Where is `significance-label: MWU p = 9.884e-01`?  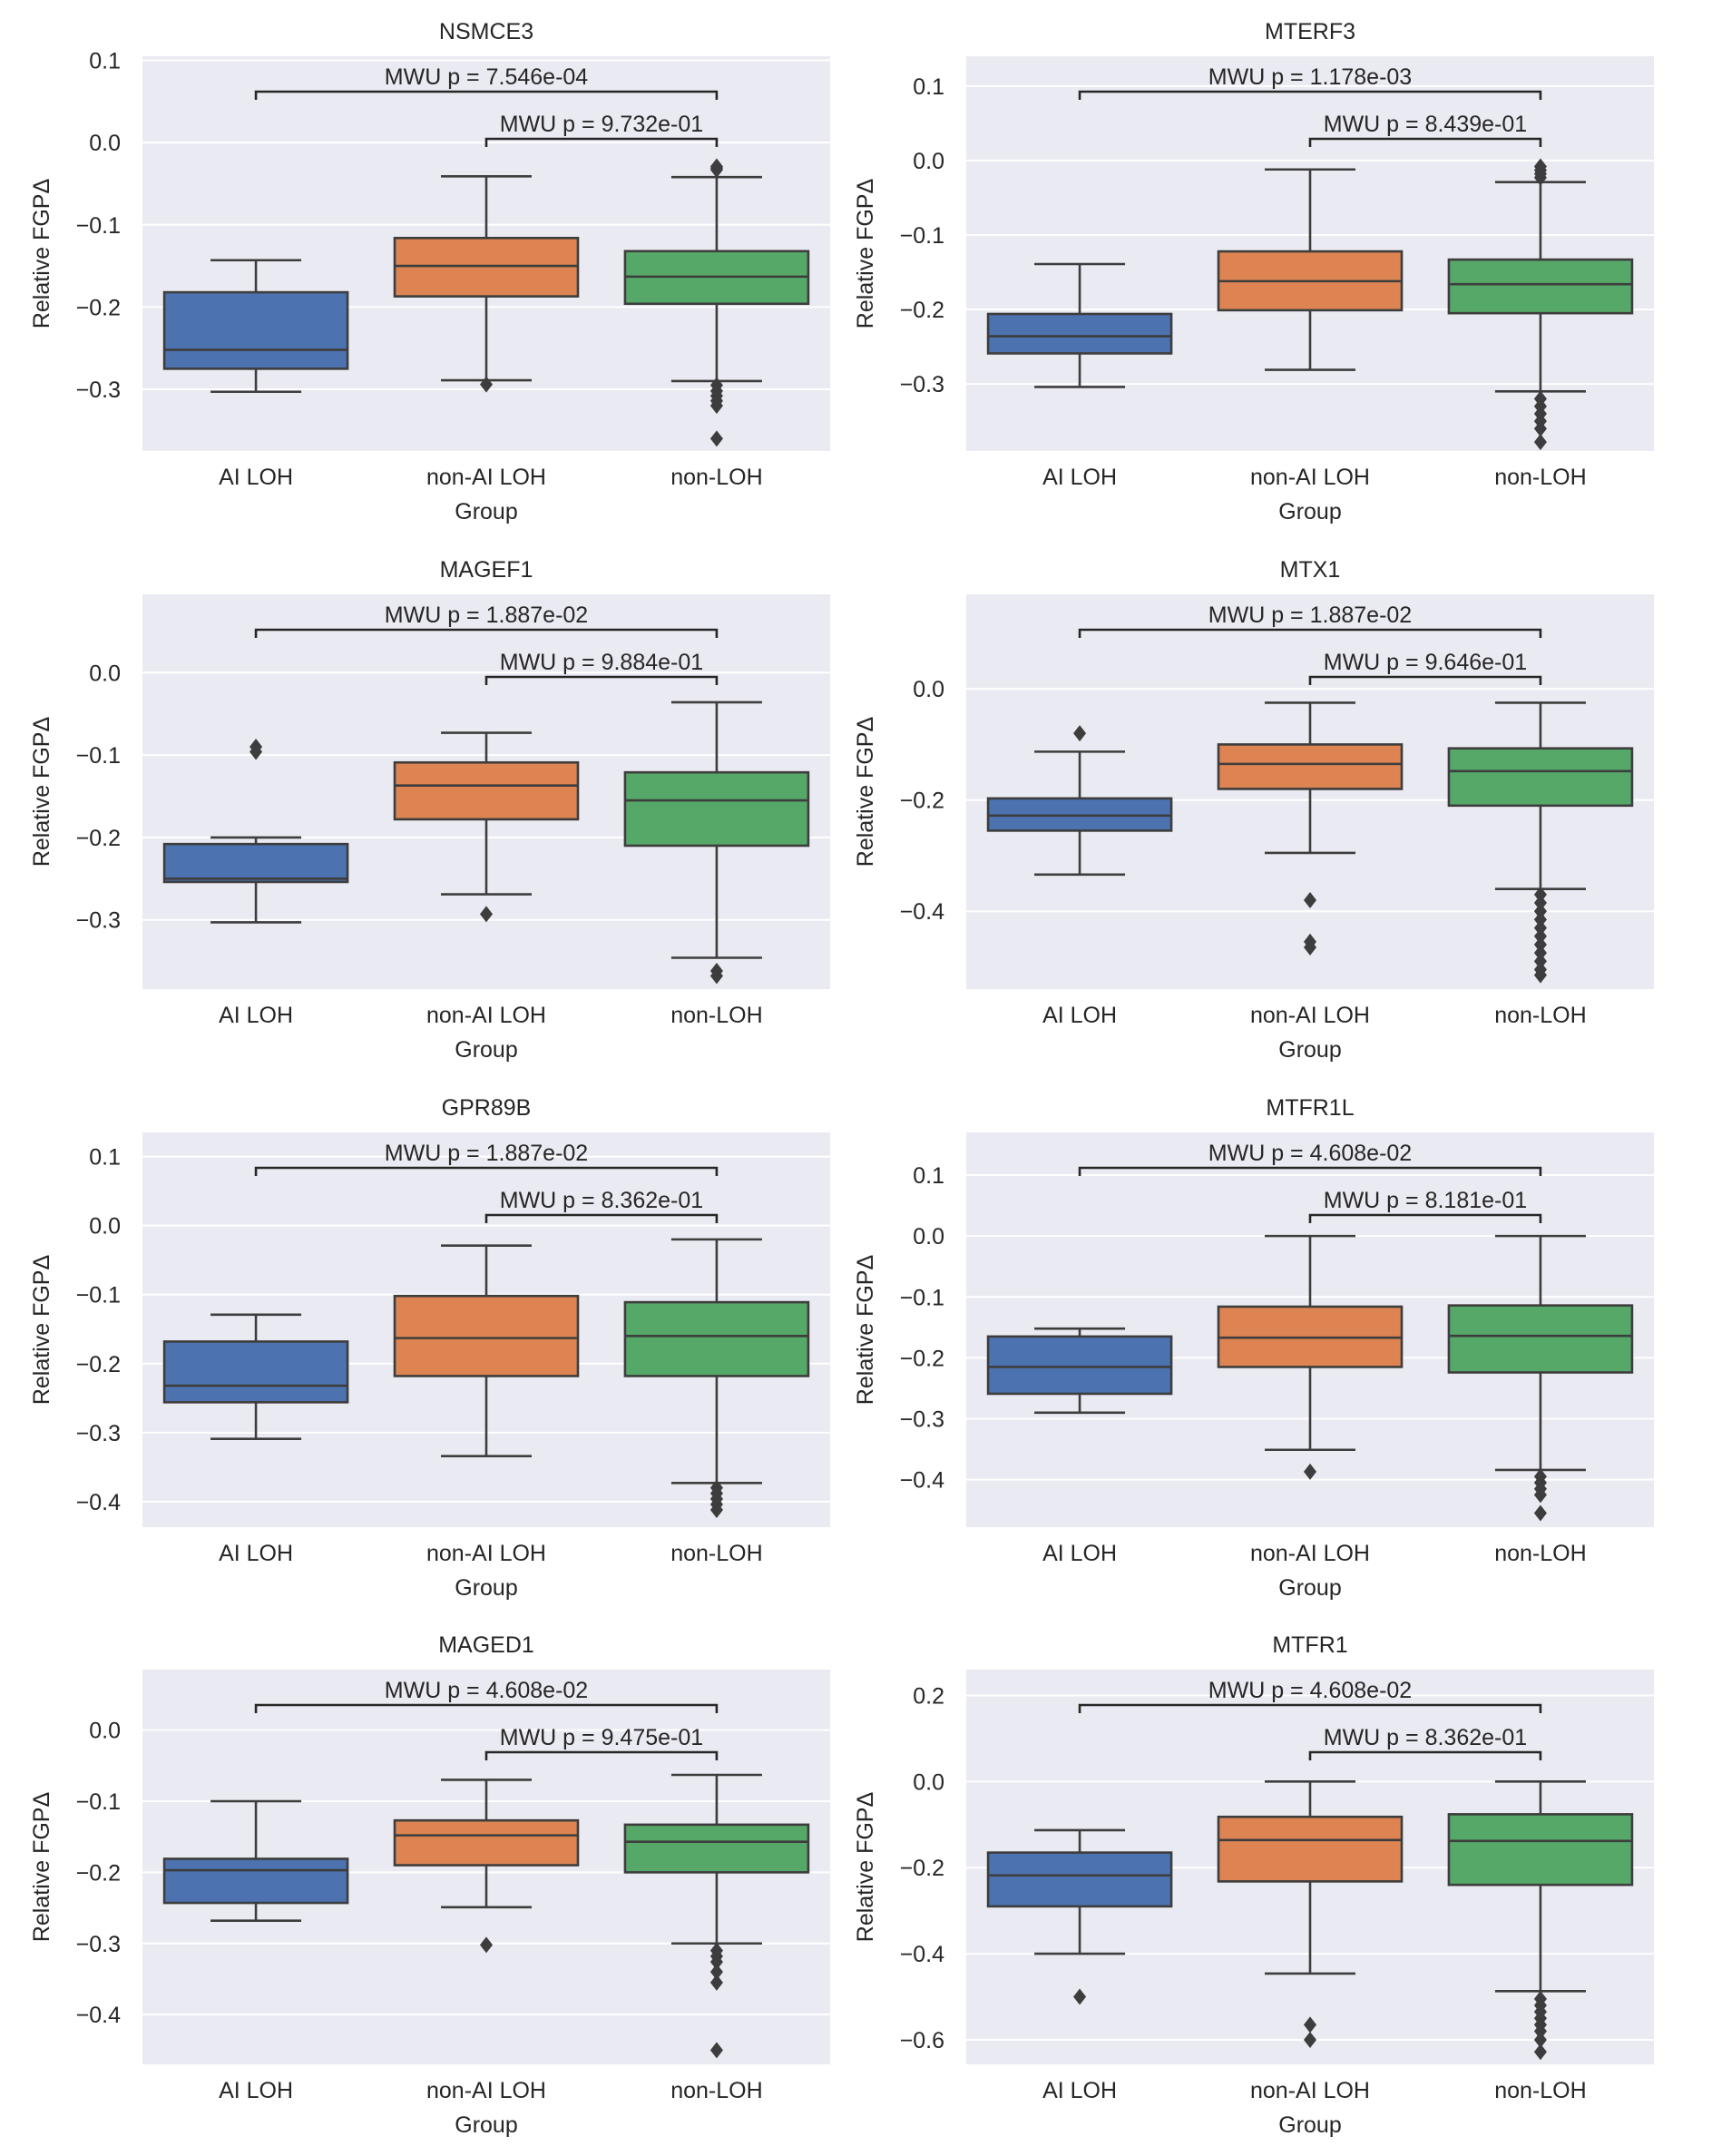 significance-label: MWU p = 9.884e-01 is located at coordinates (601, 662).